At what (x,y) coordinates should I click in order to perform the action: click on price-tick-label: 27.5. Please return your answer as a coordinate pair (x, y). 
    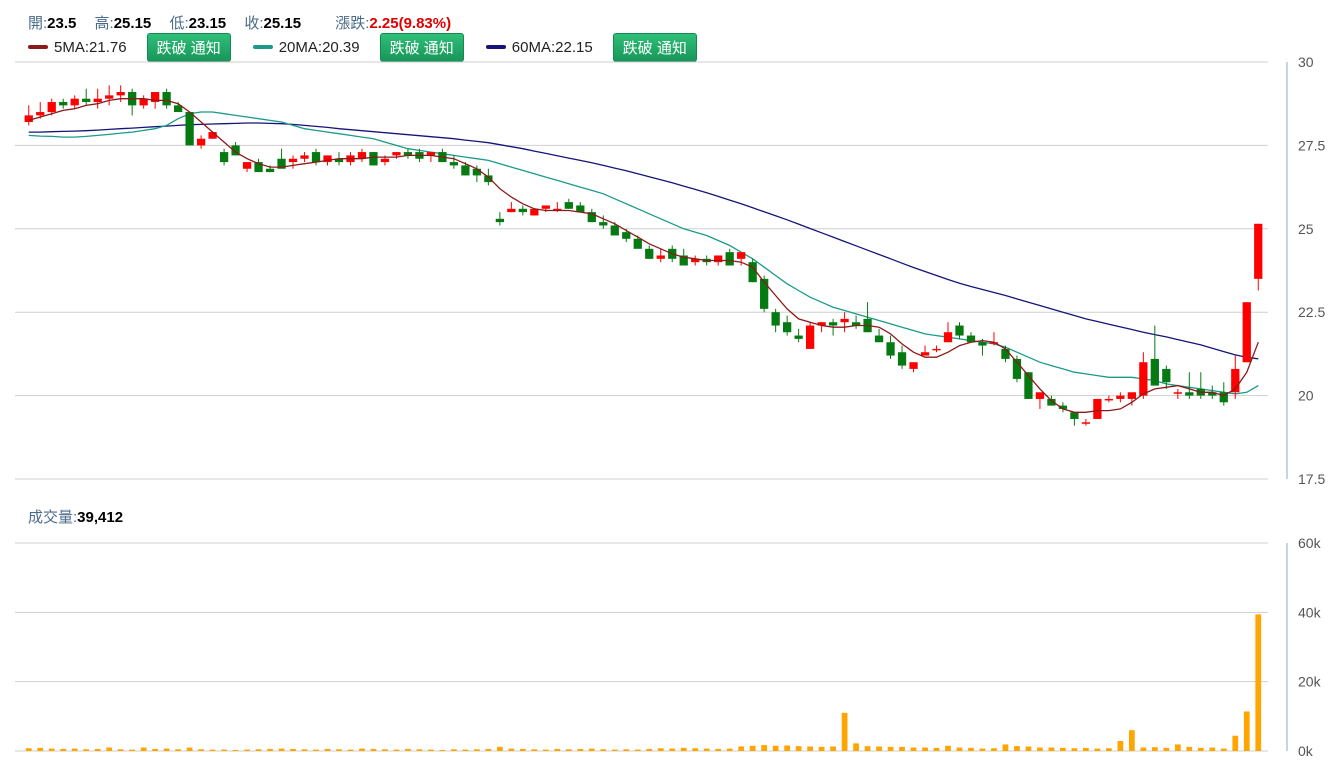
    Looking at the image, I should click on (1311, 145).